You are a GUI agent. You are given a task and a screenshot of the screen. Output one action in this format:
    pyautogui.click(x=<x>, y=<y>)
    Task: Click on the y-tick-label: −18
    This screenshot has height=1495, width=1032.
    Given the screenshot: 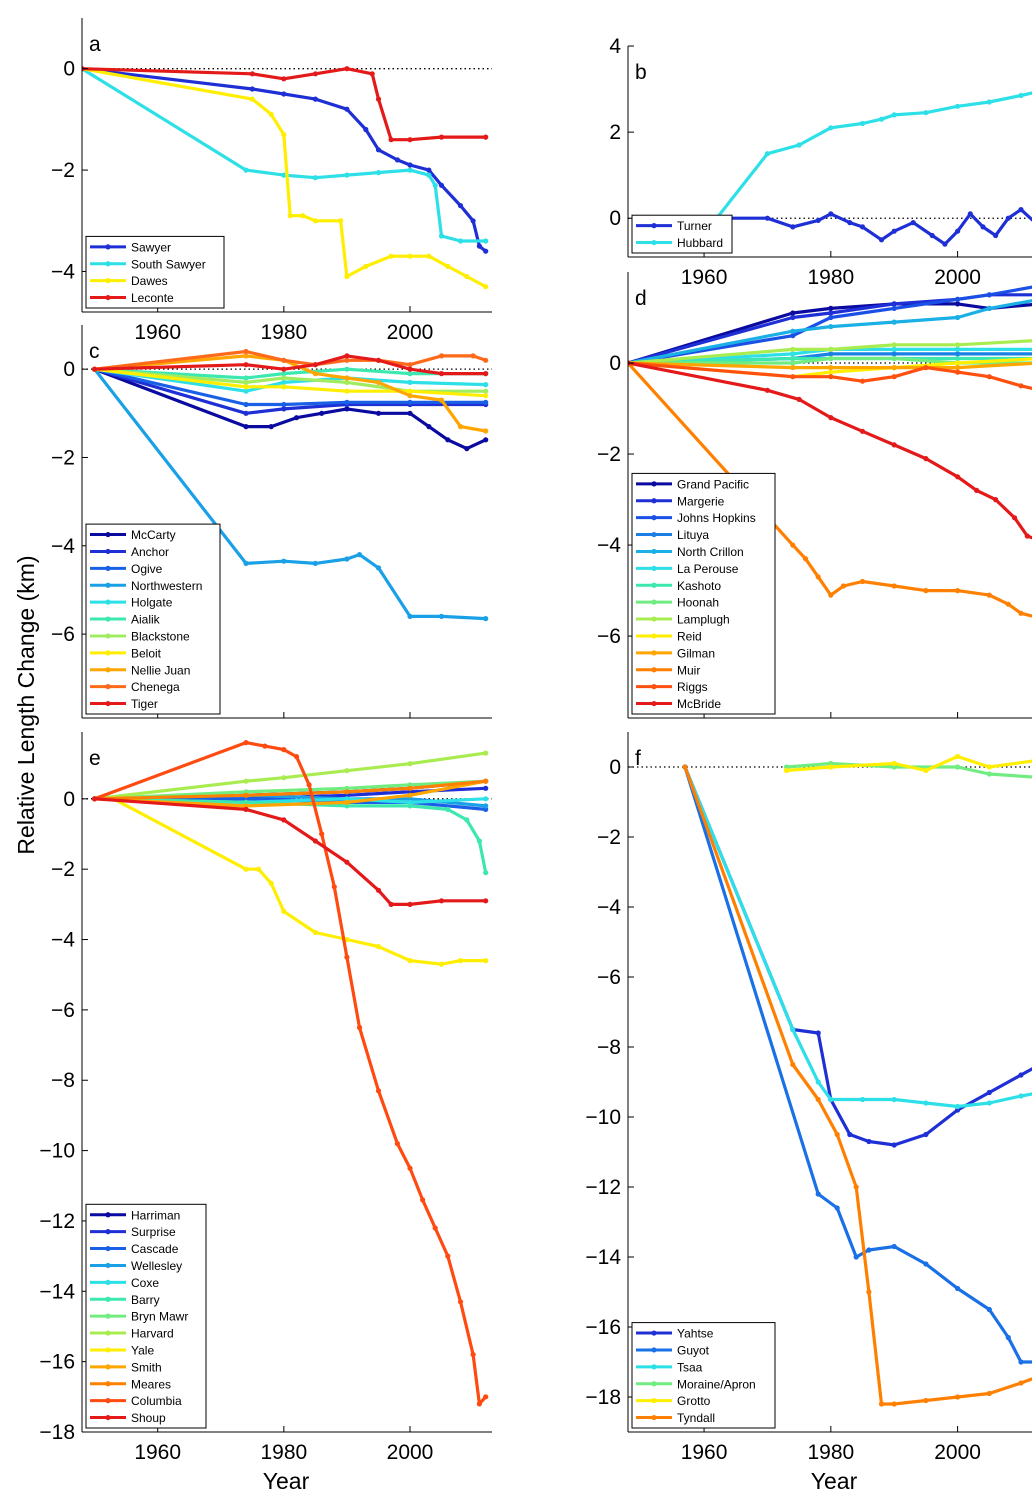 What is the action you would take?
    pyautogui.click(x=57, y=1432)
    